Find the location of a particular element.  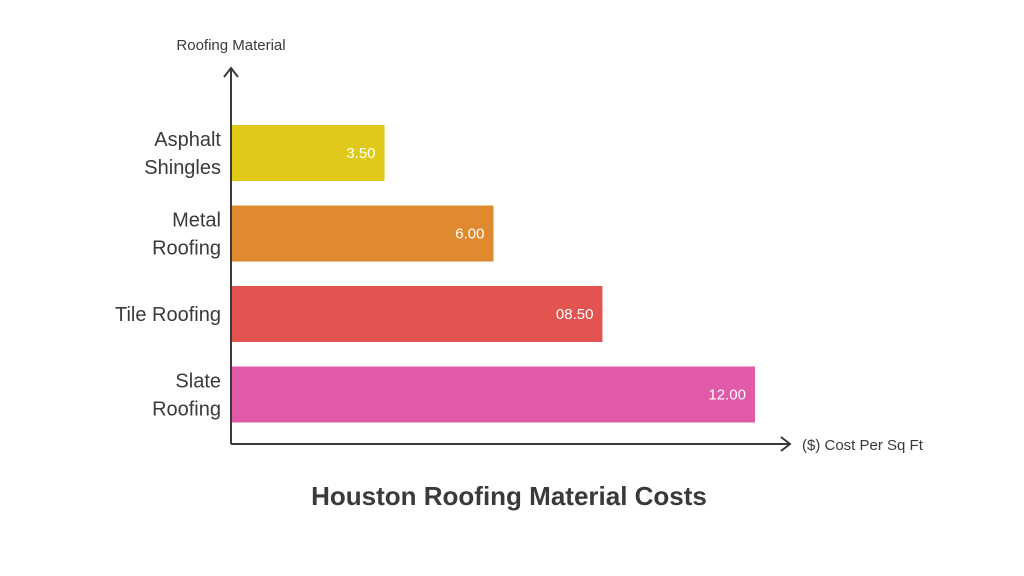

chart-title: Houston Roofing Material Costs is located at coordinates (509, 496).